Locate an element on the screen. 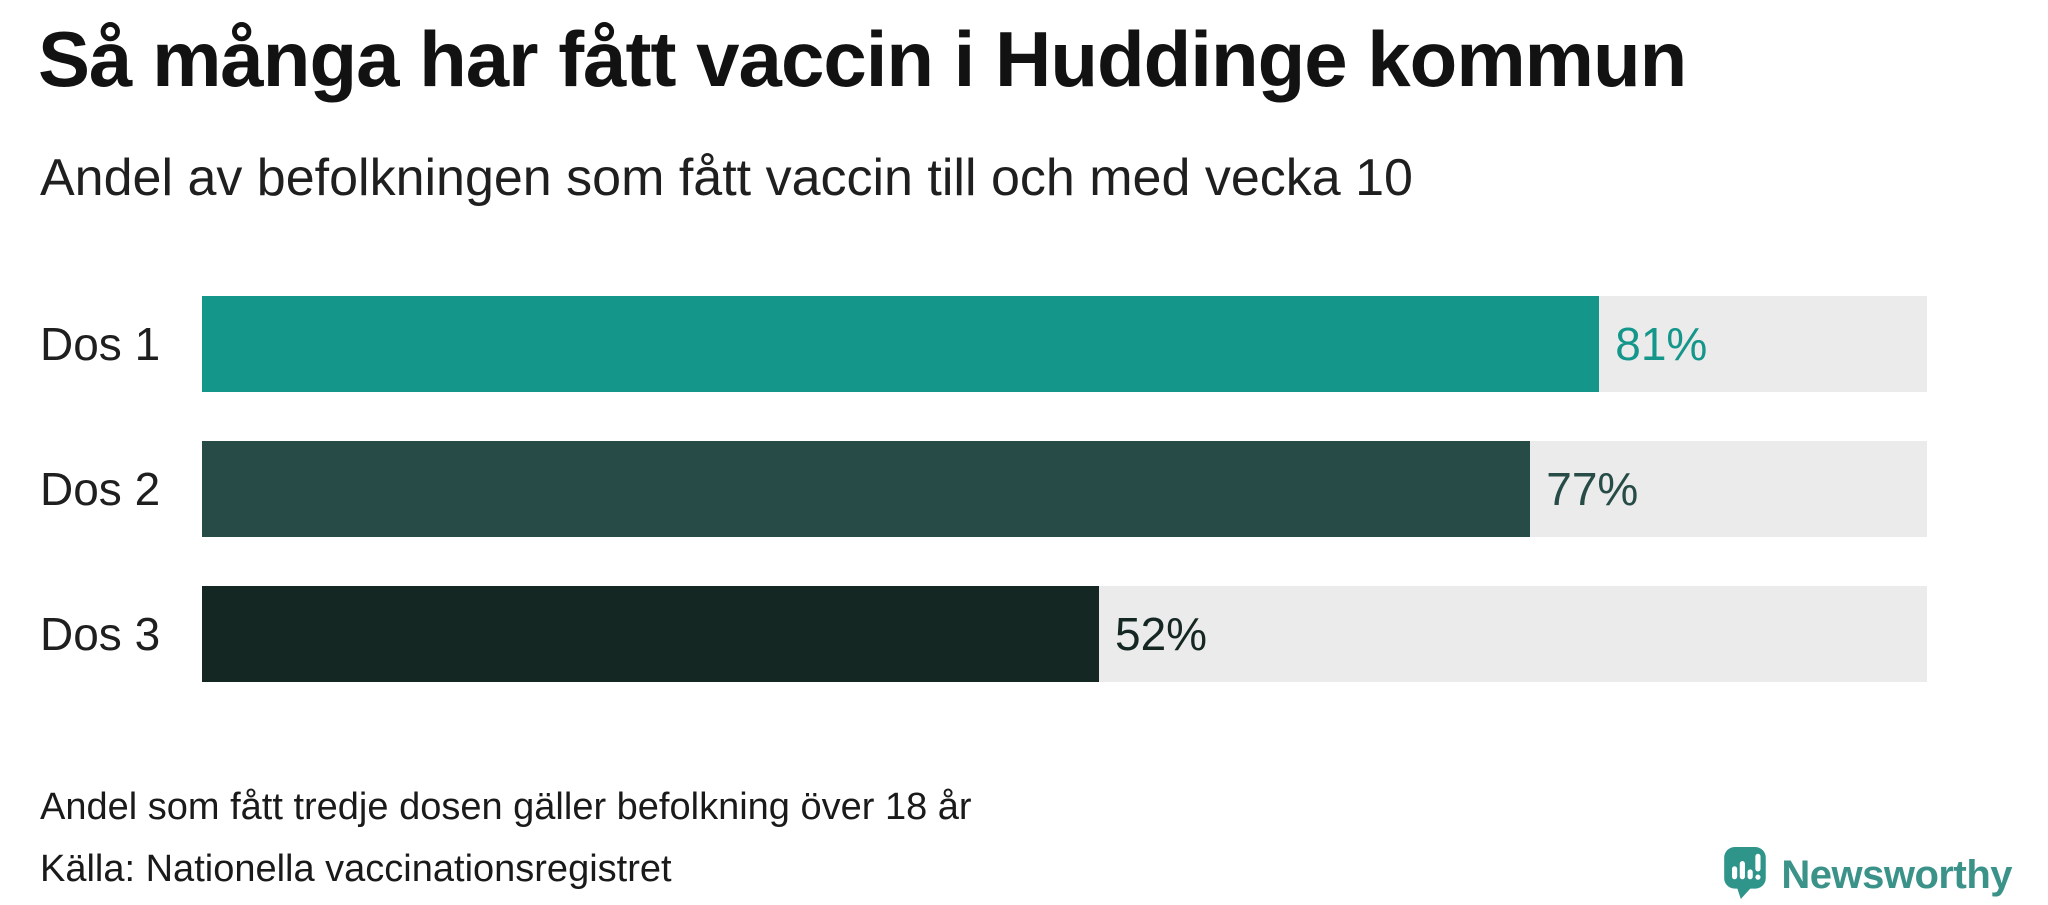 The image size is (2048, 905). bar-track: 77% is located at coordinates (1064, 489).